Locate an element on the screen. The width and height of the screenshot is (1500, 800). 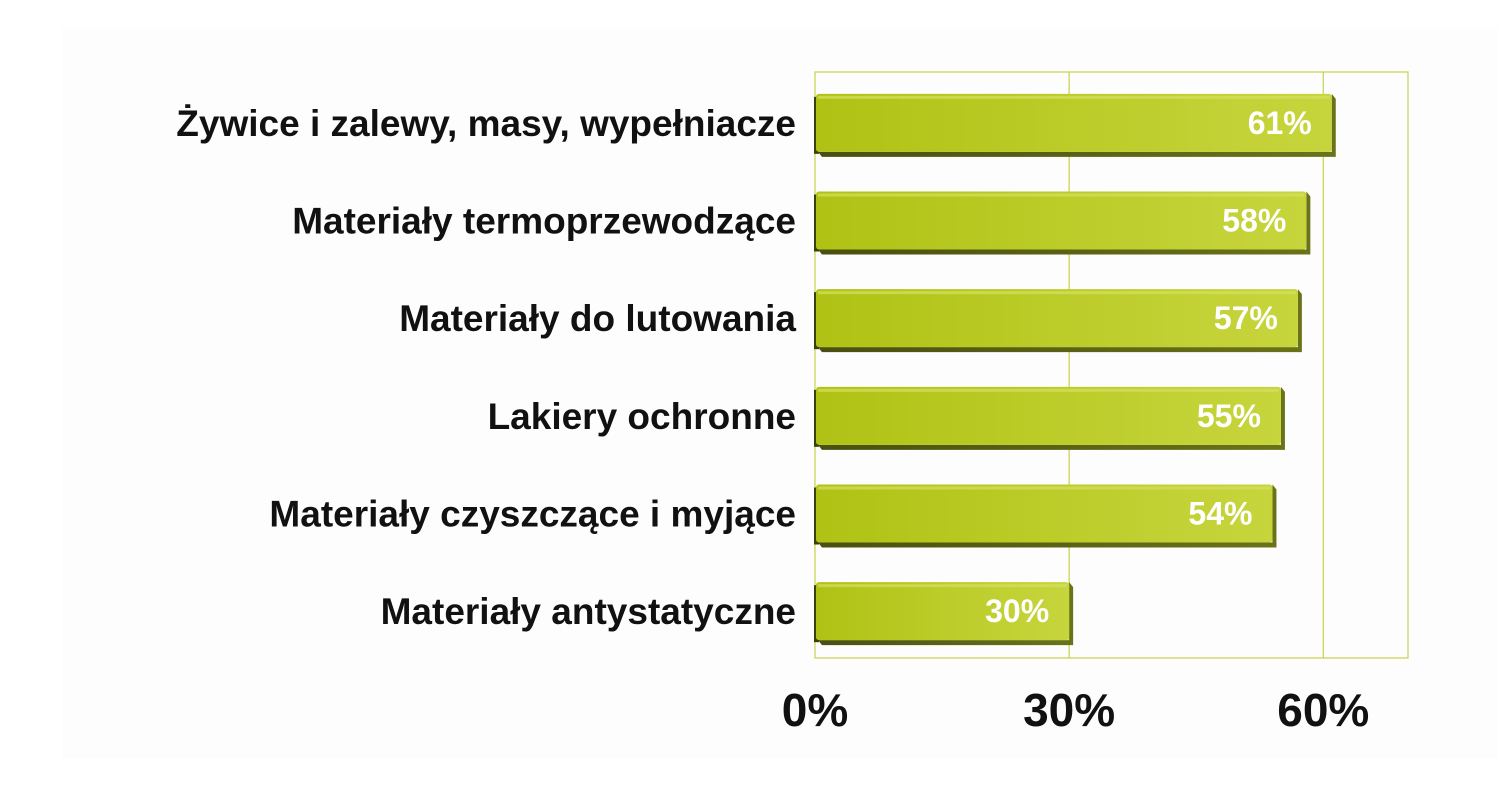
category-label: Żywice i zalewy, masy, wypełniacze is located at coordinates (486, 123).